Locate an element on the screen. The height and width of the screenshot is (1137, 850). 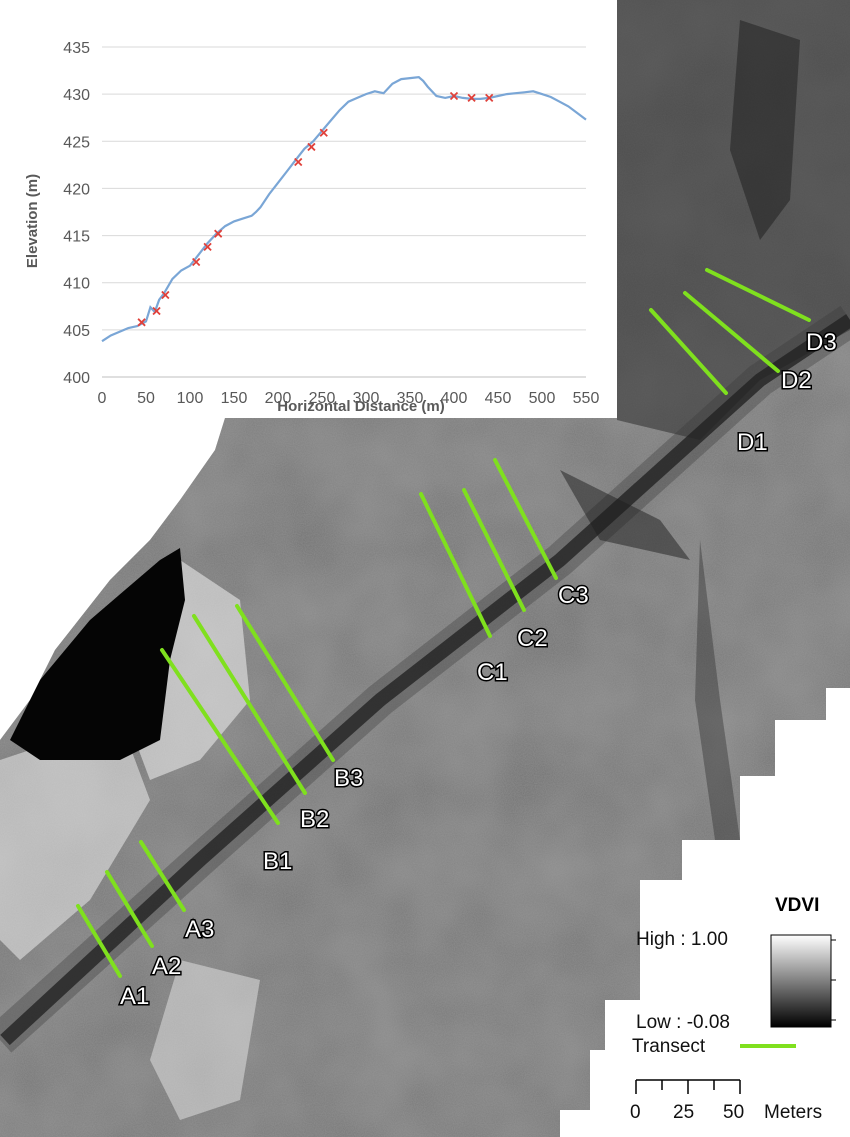
y-tick-label: 410 is located at coordinates (76, 284).